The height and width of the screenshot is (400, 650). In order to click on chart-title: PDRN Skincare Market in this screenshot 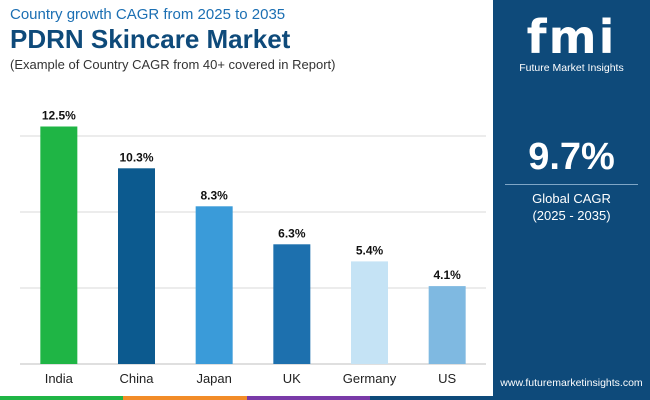, I will do `click(150, 39)`.